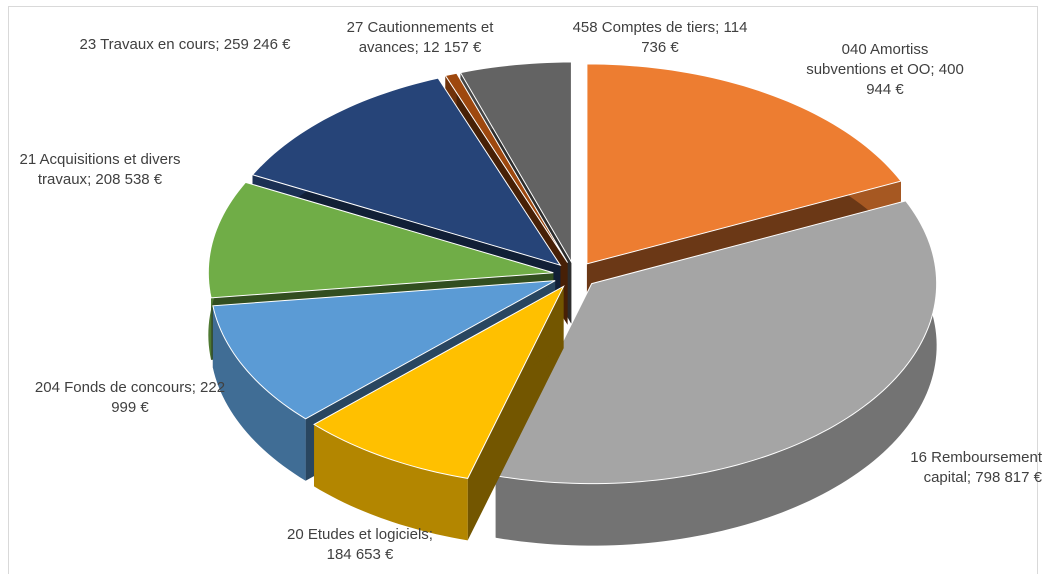 The width and height of the screenshot is (1047, 574). What do you see at coordinates (1008, 477) in the screenshot?
I see `label-value: 798 817 €` at bounding box center [1008, 477].